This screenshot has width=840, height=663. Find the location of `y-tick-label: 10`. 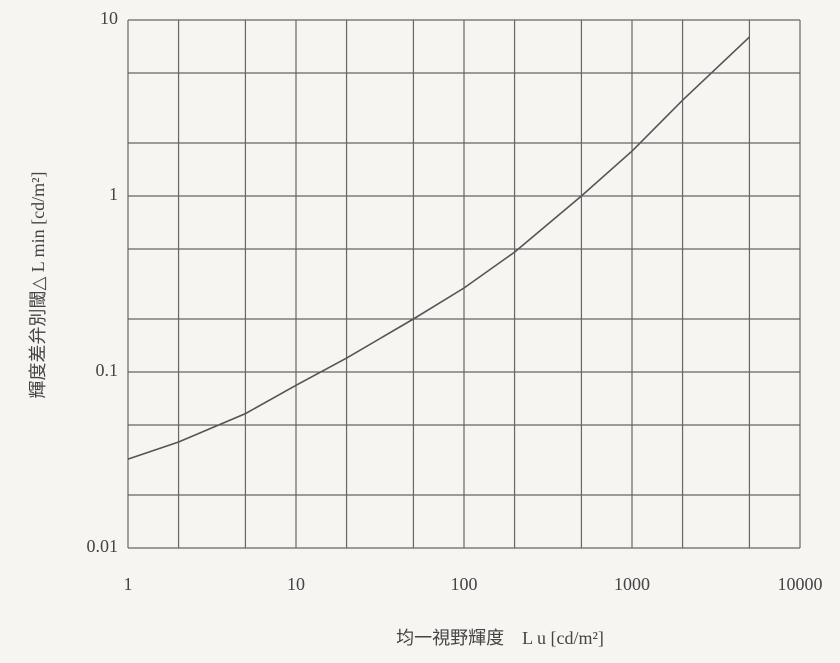

y-tick-label: 10 is located at coordinates (109, 18).